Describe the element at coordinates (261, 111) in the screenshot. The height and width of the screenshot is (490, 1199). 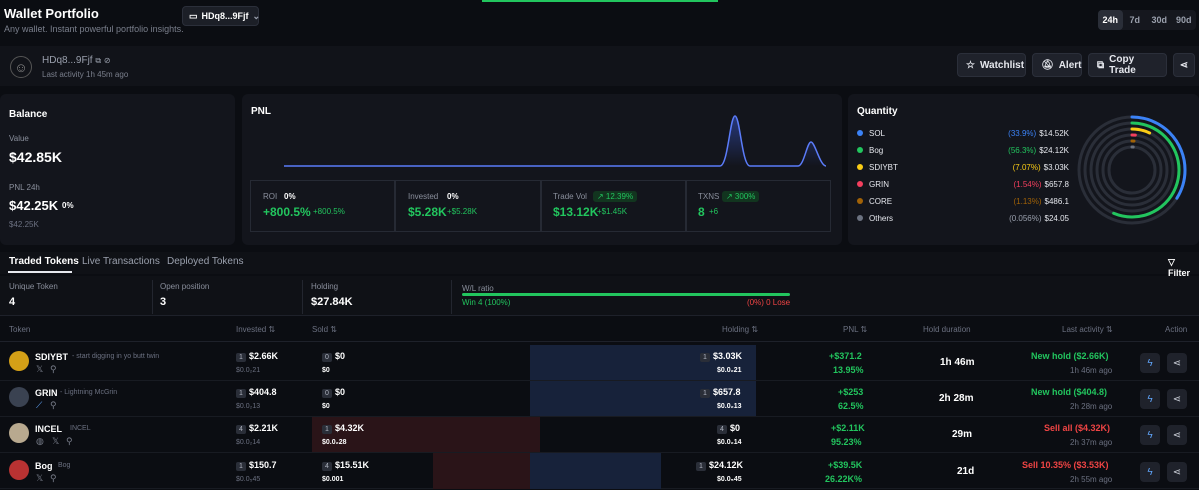
I see `pnl-title: PNL` at that location.